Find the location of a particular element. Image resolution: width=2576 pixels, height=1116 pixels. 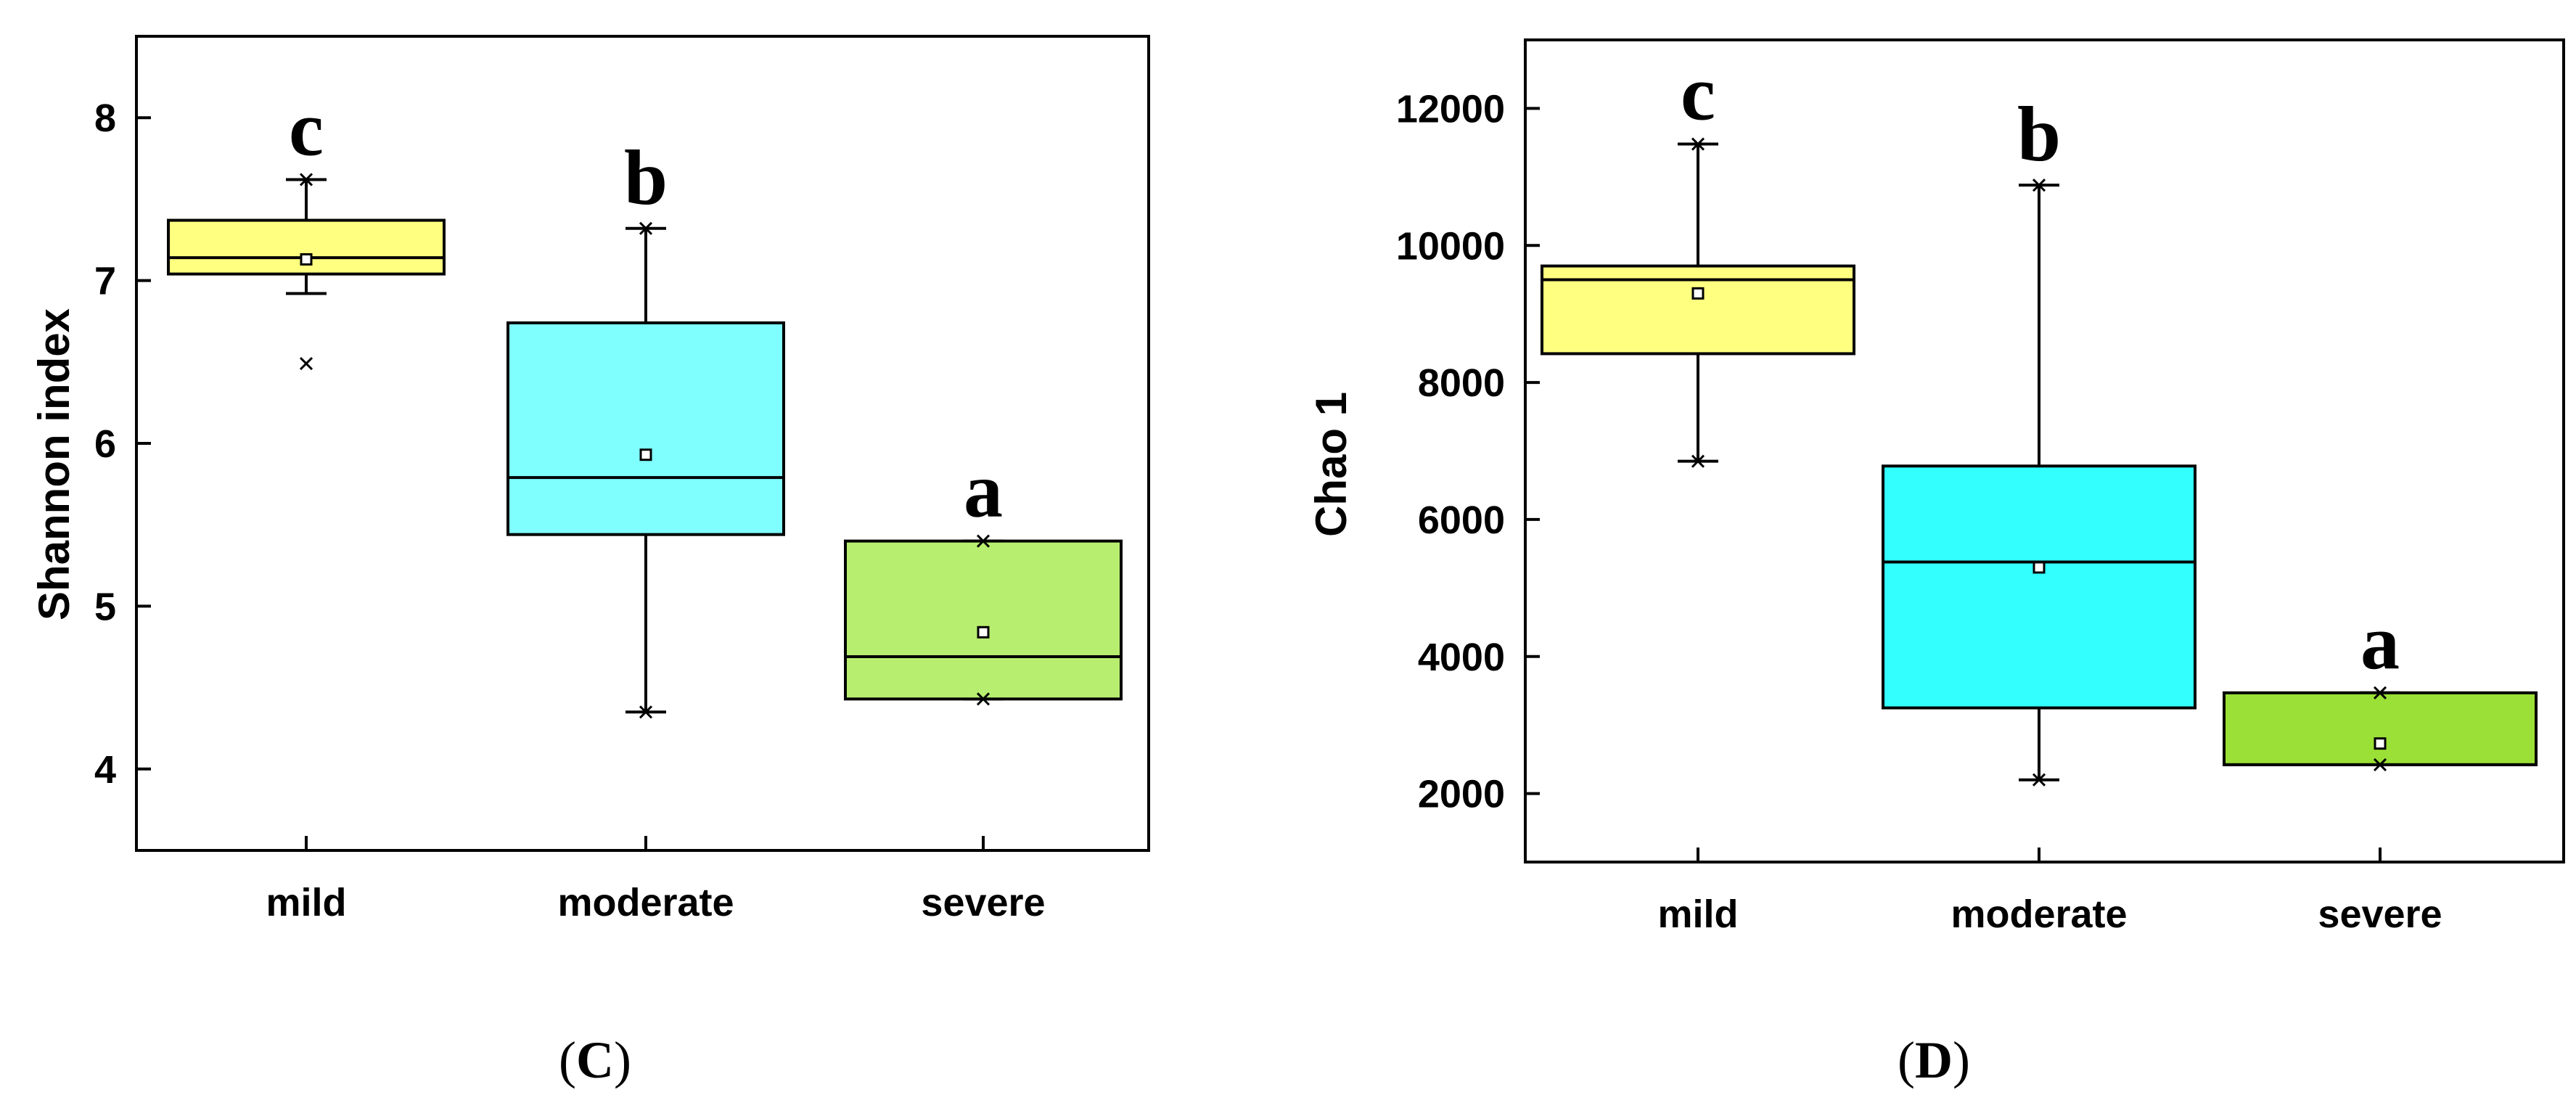

panel-caption-letter: C is located at coordinates (595, 1060).